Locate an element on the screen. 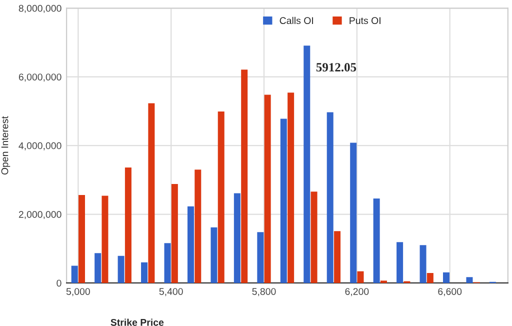  y-tick-label: 6,000,000 is located at coordinates (40, 78).